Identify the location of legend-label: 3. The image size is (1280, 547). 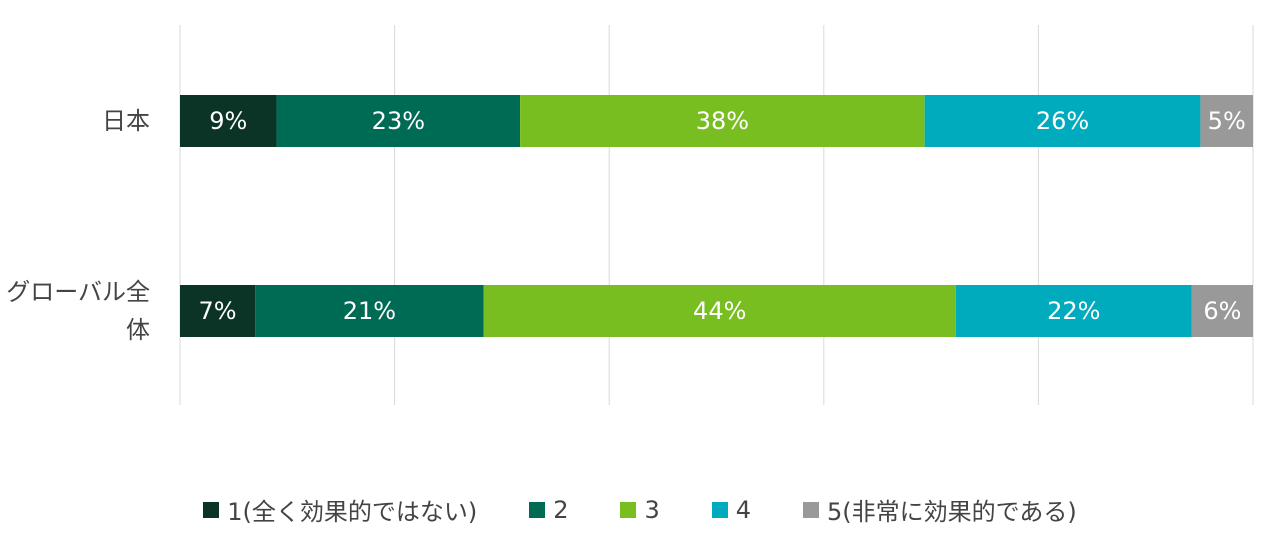
(652, 509).